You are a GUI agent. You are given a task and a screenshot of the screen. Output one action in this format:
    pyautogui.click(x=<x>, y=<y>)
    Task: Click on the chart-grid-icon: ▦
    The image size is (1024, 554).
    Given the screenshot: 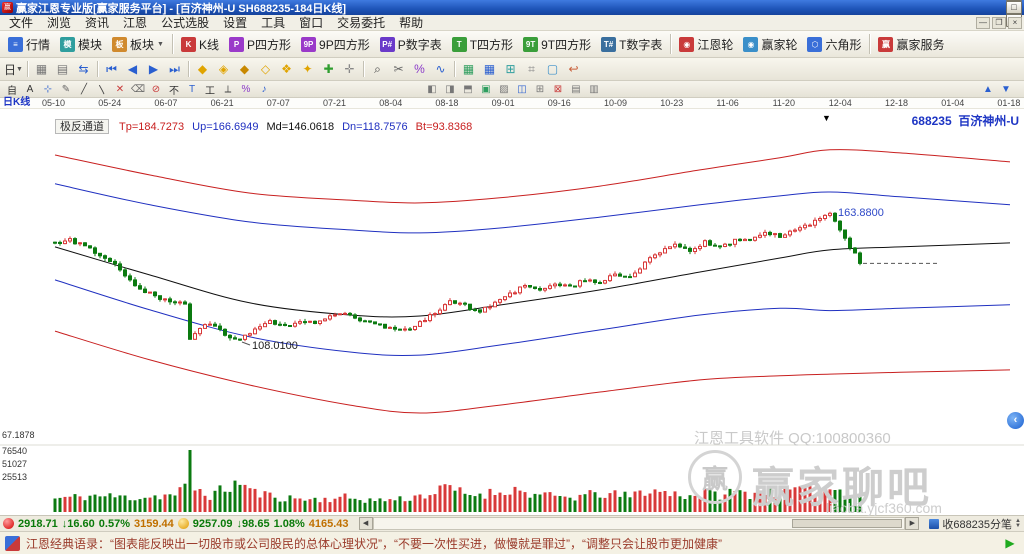 What is the action you would take?
    pyautogui.click(x=41, y=69)
    